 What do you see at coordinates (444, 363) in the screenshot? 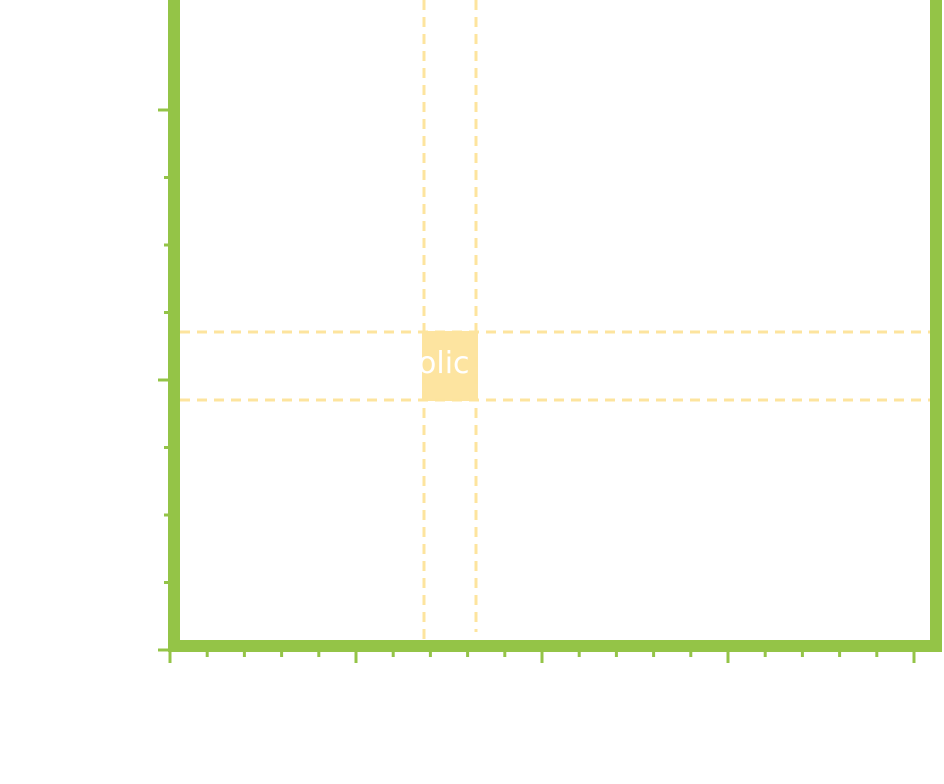
I see `highlight-label: olic` at bounding box center [444, 363].